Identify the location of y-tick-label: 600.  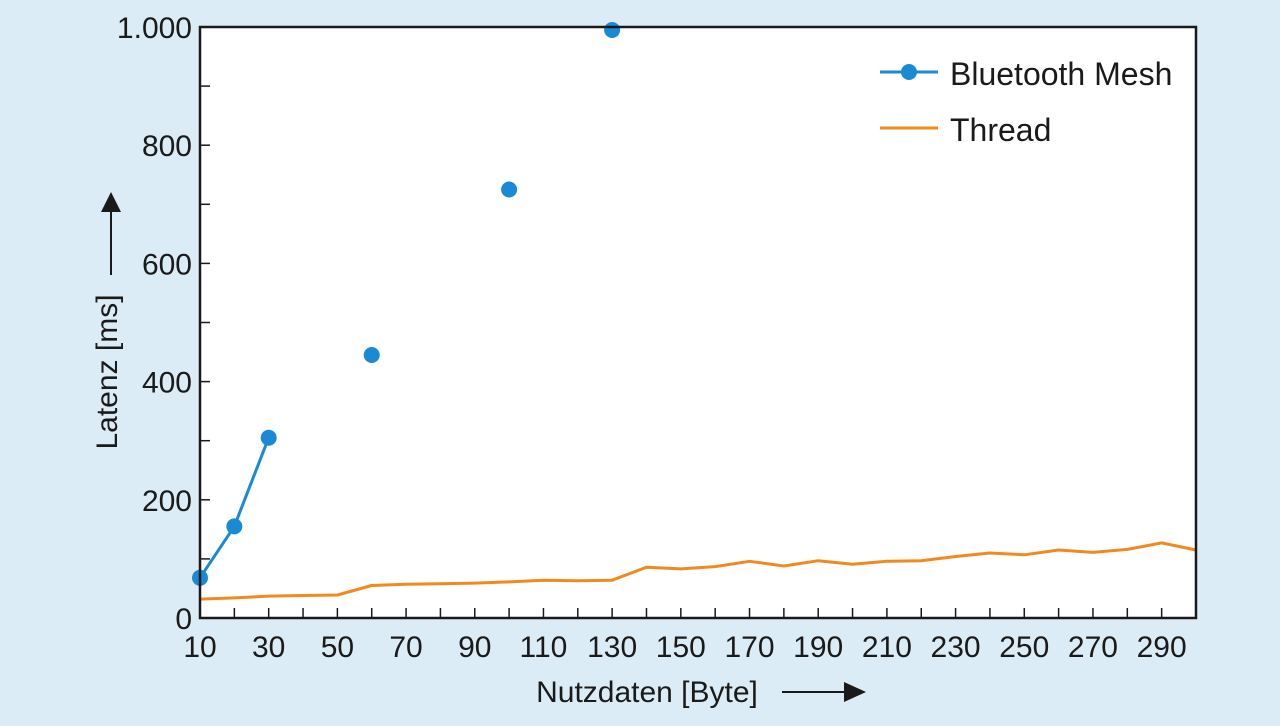
(167, 264).